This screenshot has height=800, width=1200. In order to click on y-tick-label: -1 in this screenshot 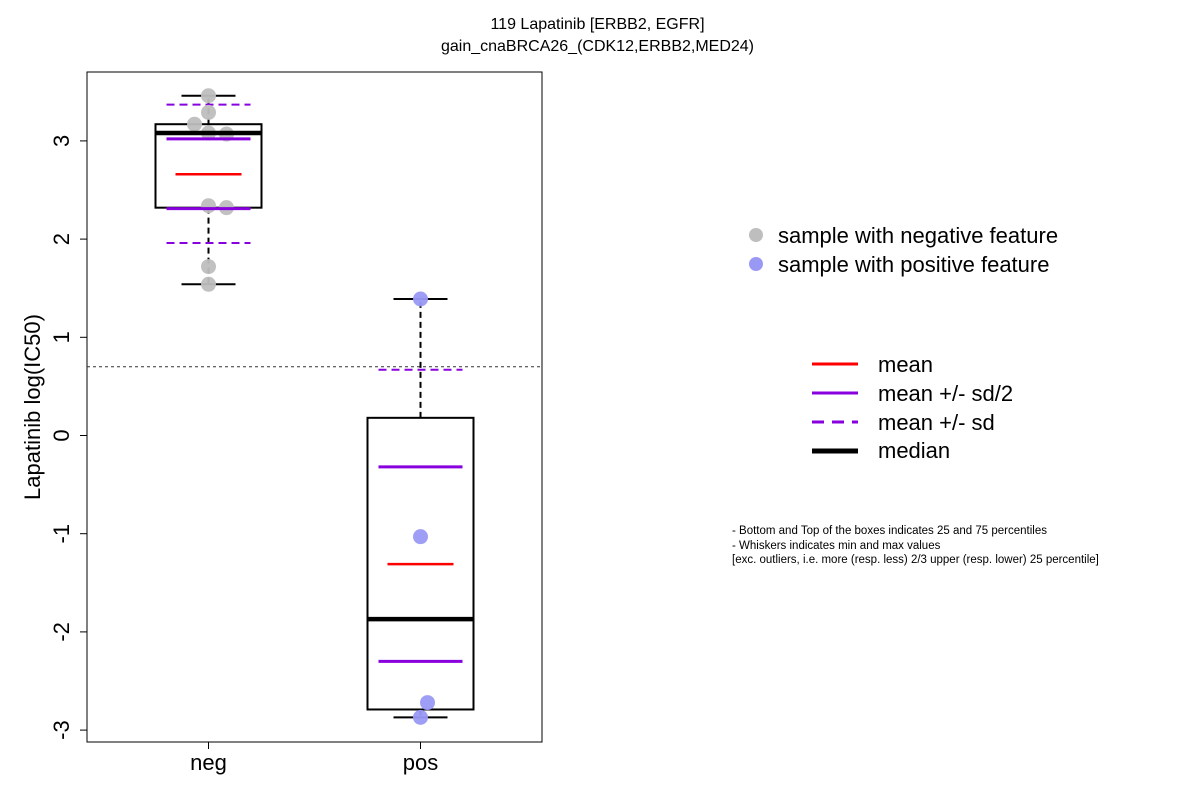, I will do `click(61, 534)`.